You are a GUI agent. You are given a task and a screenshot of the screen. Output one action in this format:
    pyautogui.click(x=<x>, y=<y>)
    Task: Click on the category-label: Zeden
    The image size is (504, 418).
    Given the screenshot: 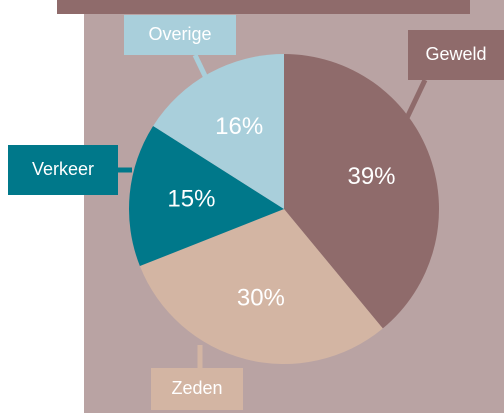 What is the action you would take?
    pyautogui.click(x=196, y=388)
    